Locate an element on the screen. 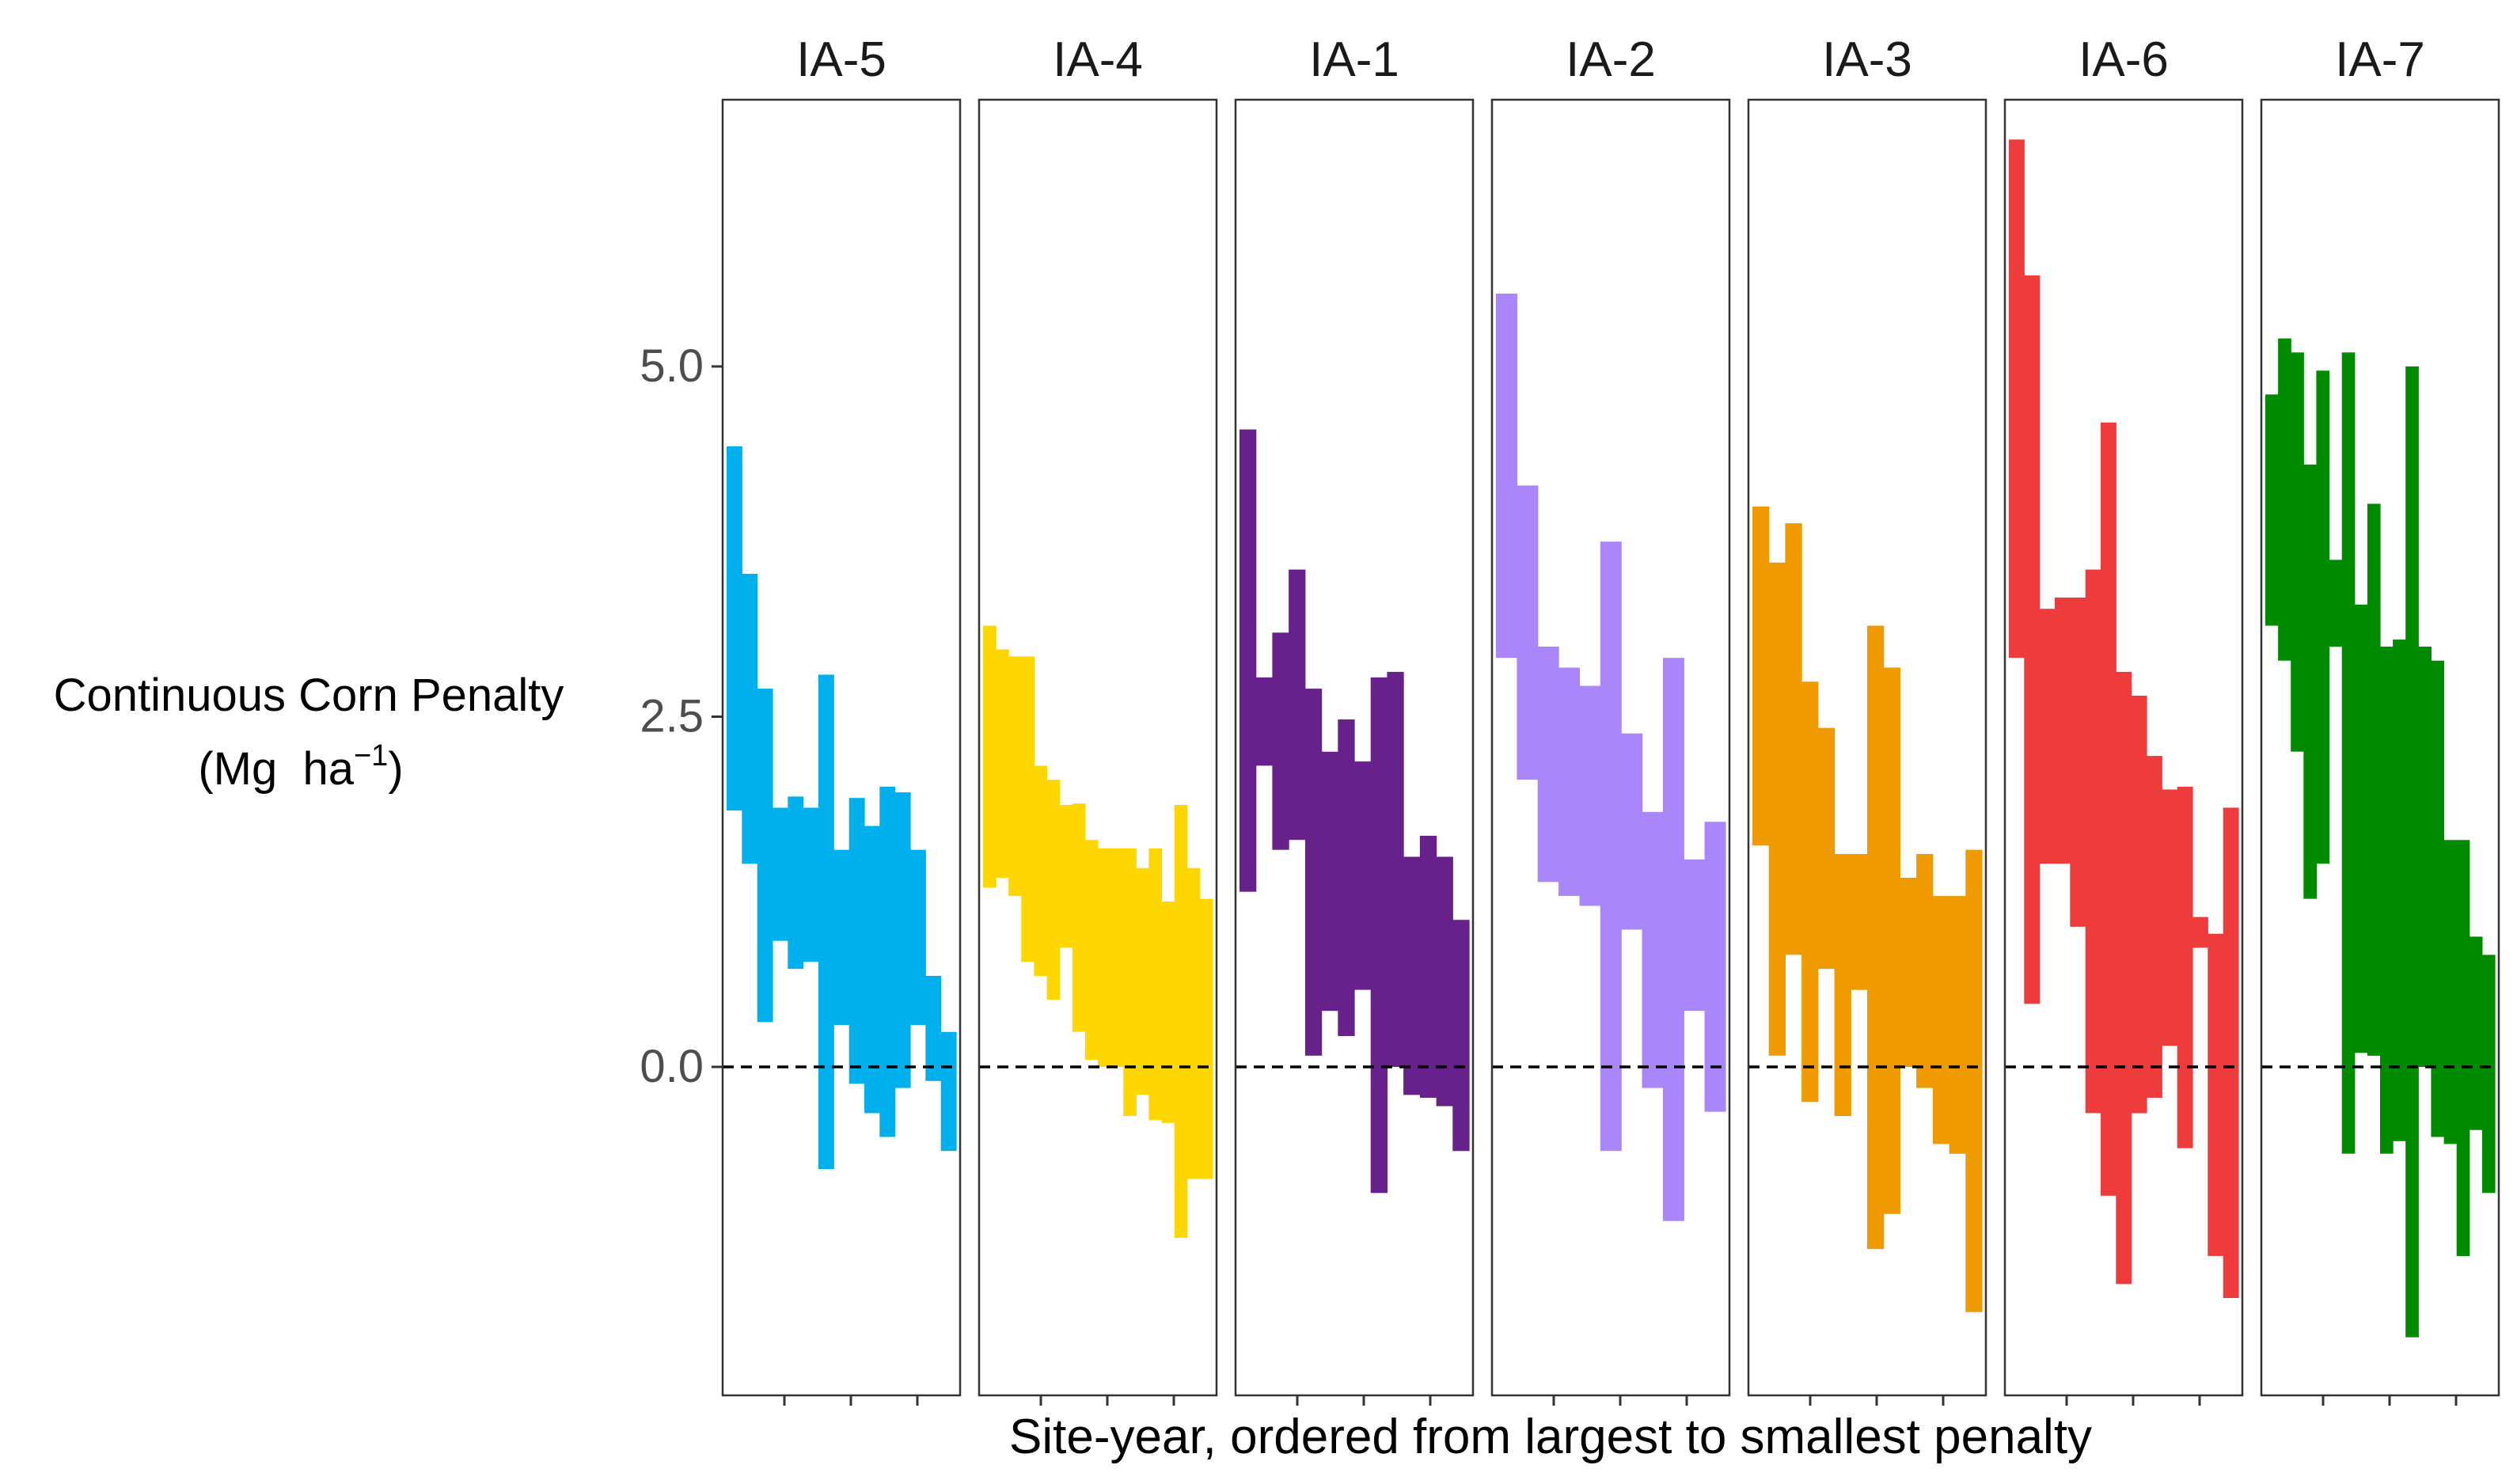 The image size is (2517, 1484). facet-panel-ia-6: IA-6 is located at coordinates (2123, 719).